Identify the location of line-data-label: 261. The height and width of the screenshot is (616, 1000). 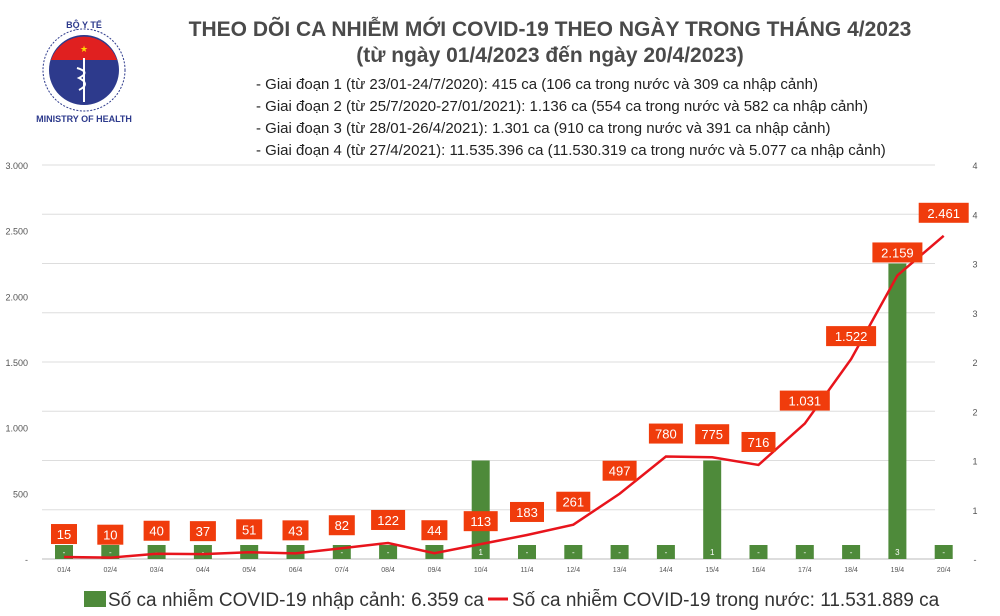
(573, 502).